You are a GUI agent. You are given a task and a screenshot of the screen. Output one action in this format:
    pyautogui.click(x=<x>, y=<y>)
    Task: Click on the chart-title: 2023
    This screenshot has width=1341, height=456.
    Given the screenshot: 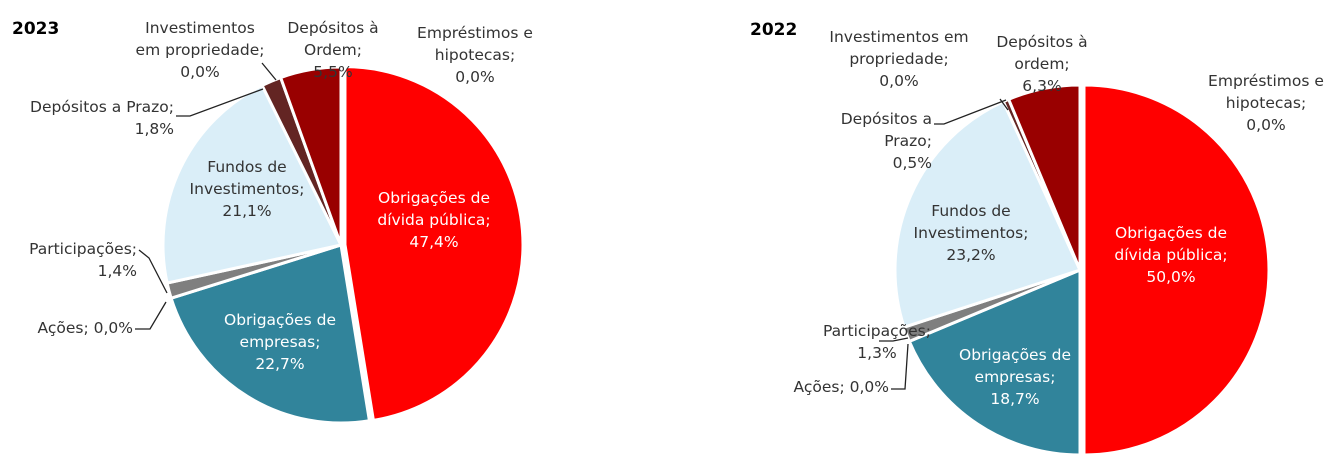 What is the action you would take?
    pyautogui.click(x=35, y=29)
    